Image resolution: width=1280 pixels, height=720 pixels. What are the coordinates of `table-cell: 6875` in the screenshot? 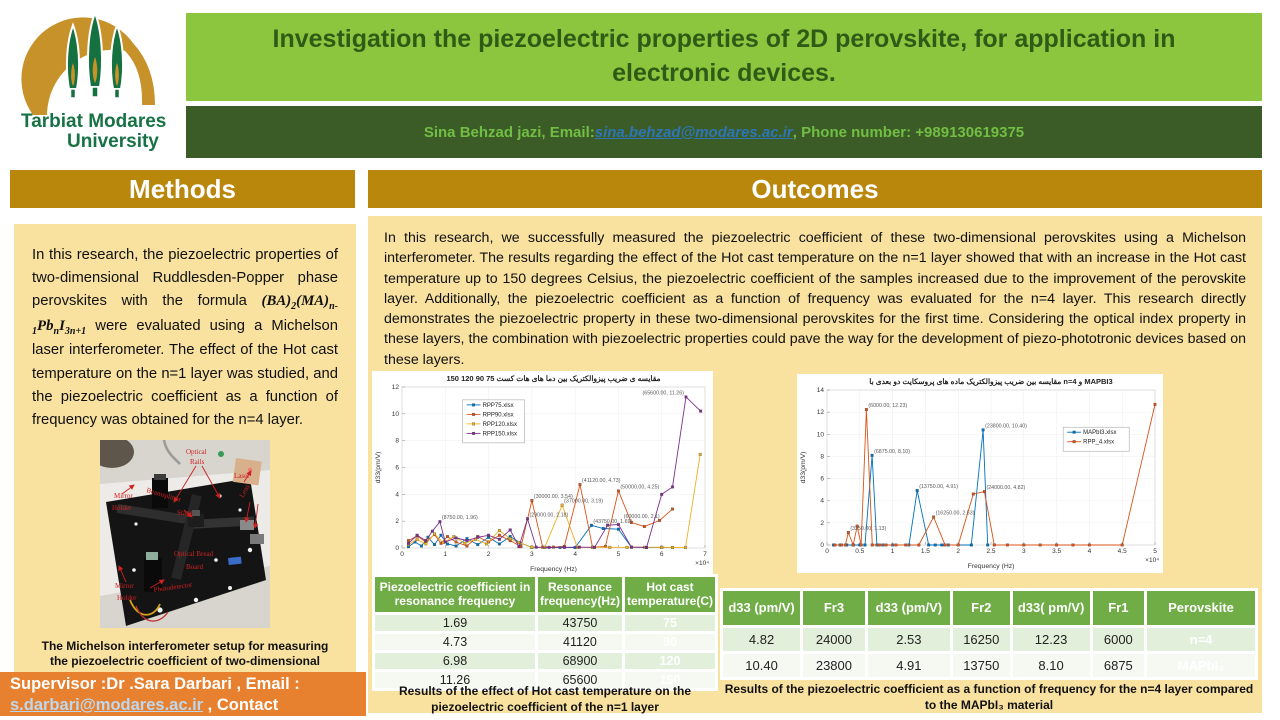 It's located at (1118, 665).